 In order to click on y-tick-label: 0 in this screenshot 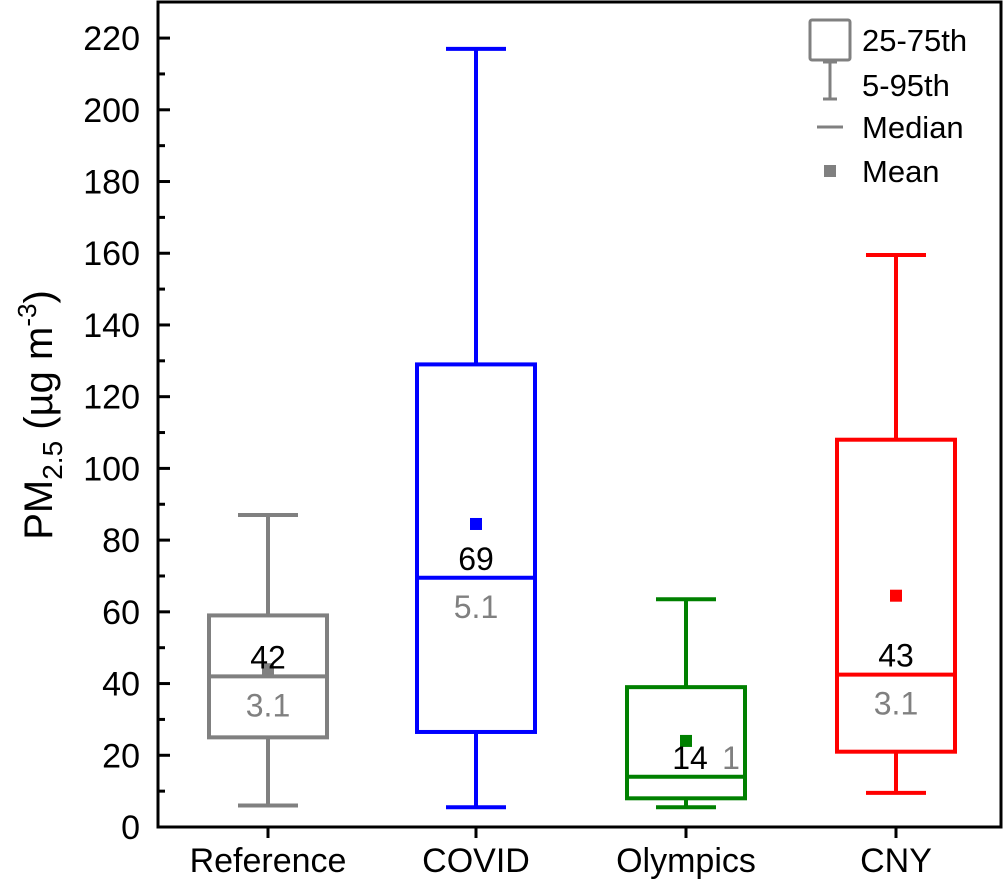, I will do `click(130, 828)`.